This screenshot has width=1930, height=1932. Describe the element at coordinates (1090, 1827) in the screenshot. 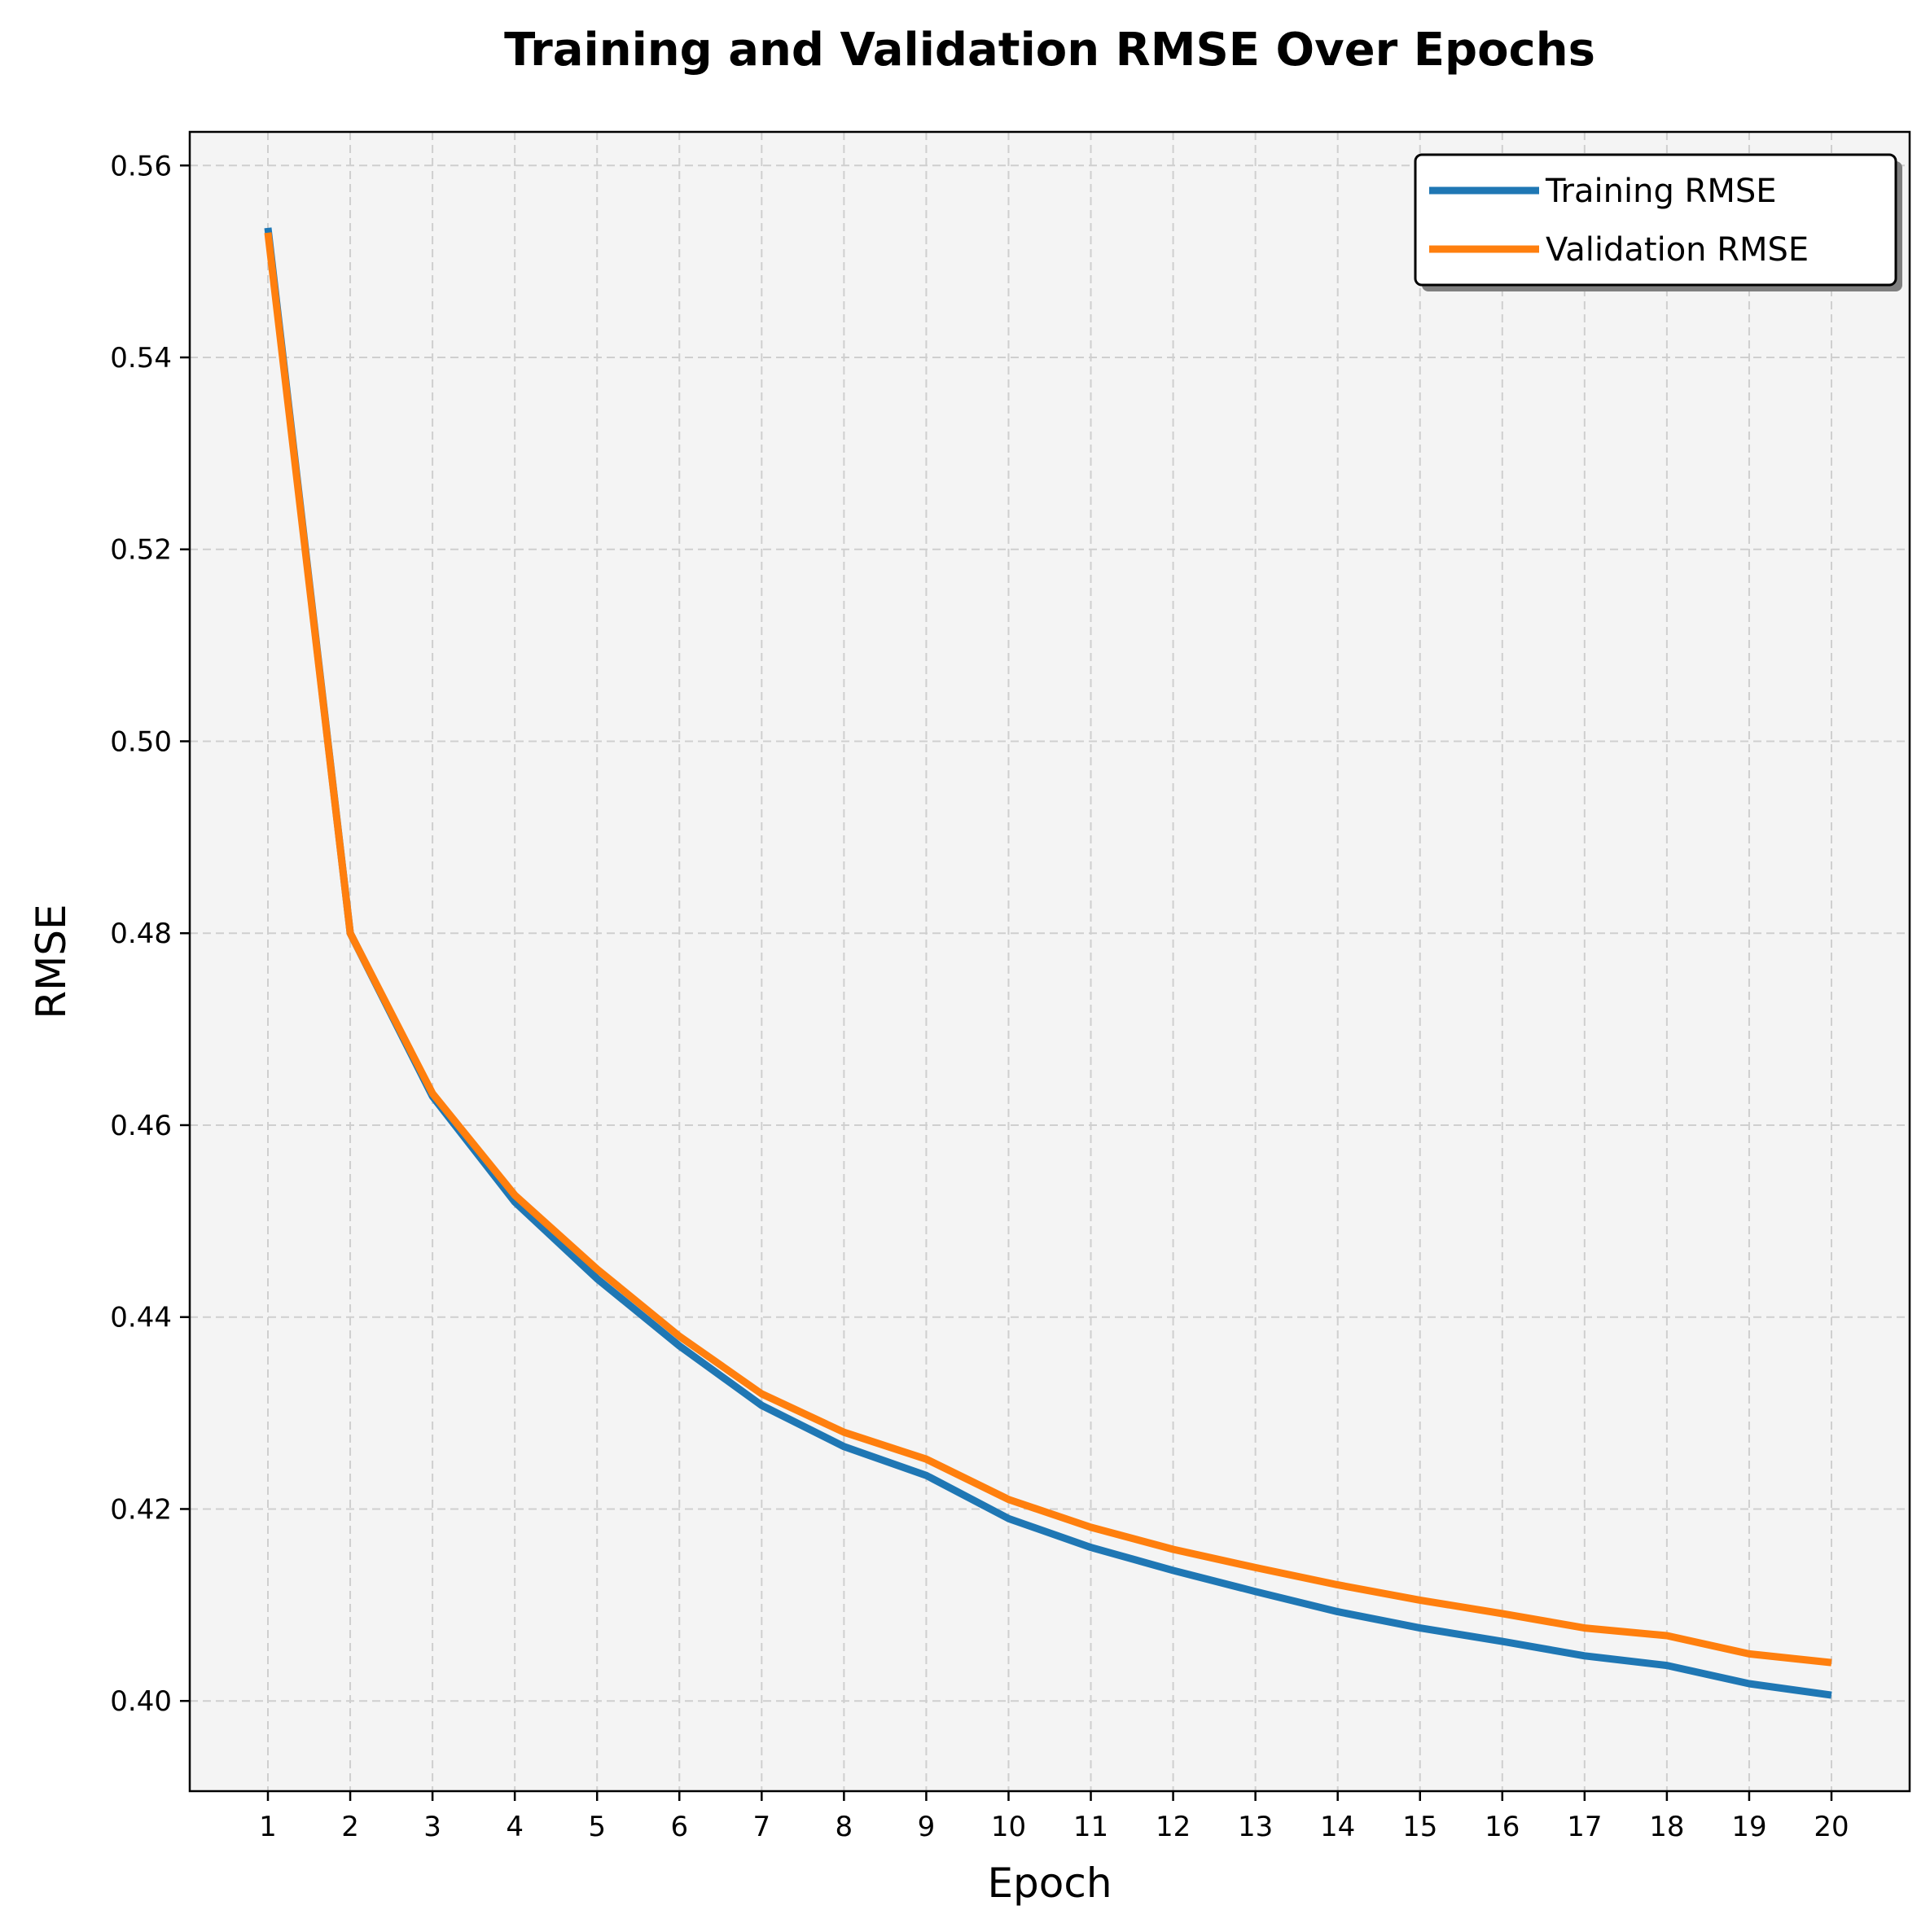

I see `x-tick-label: 11` at that location.